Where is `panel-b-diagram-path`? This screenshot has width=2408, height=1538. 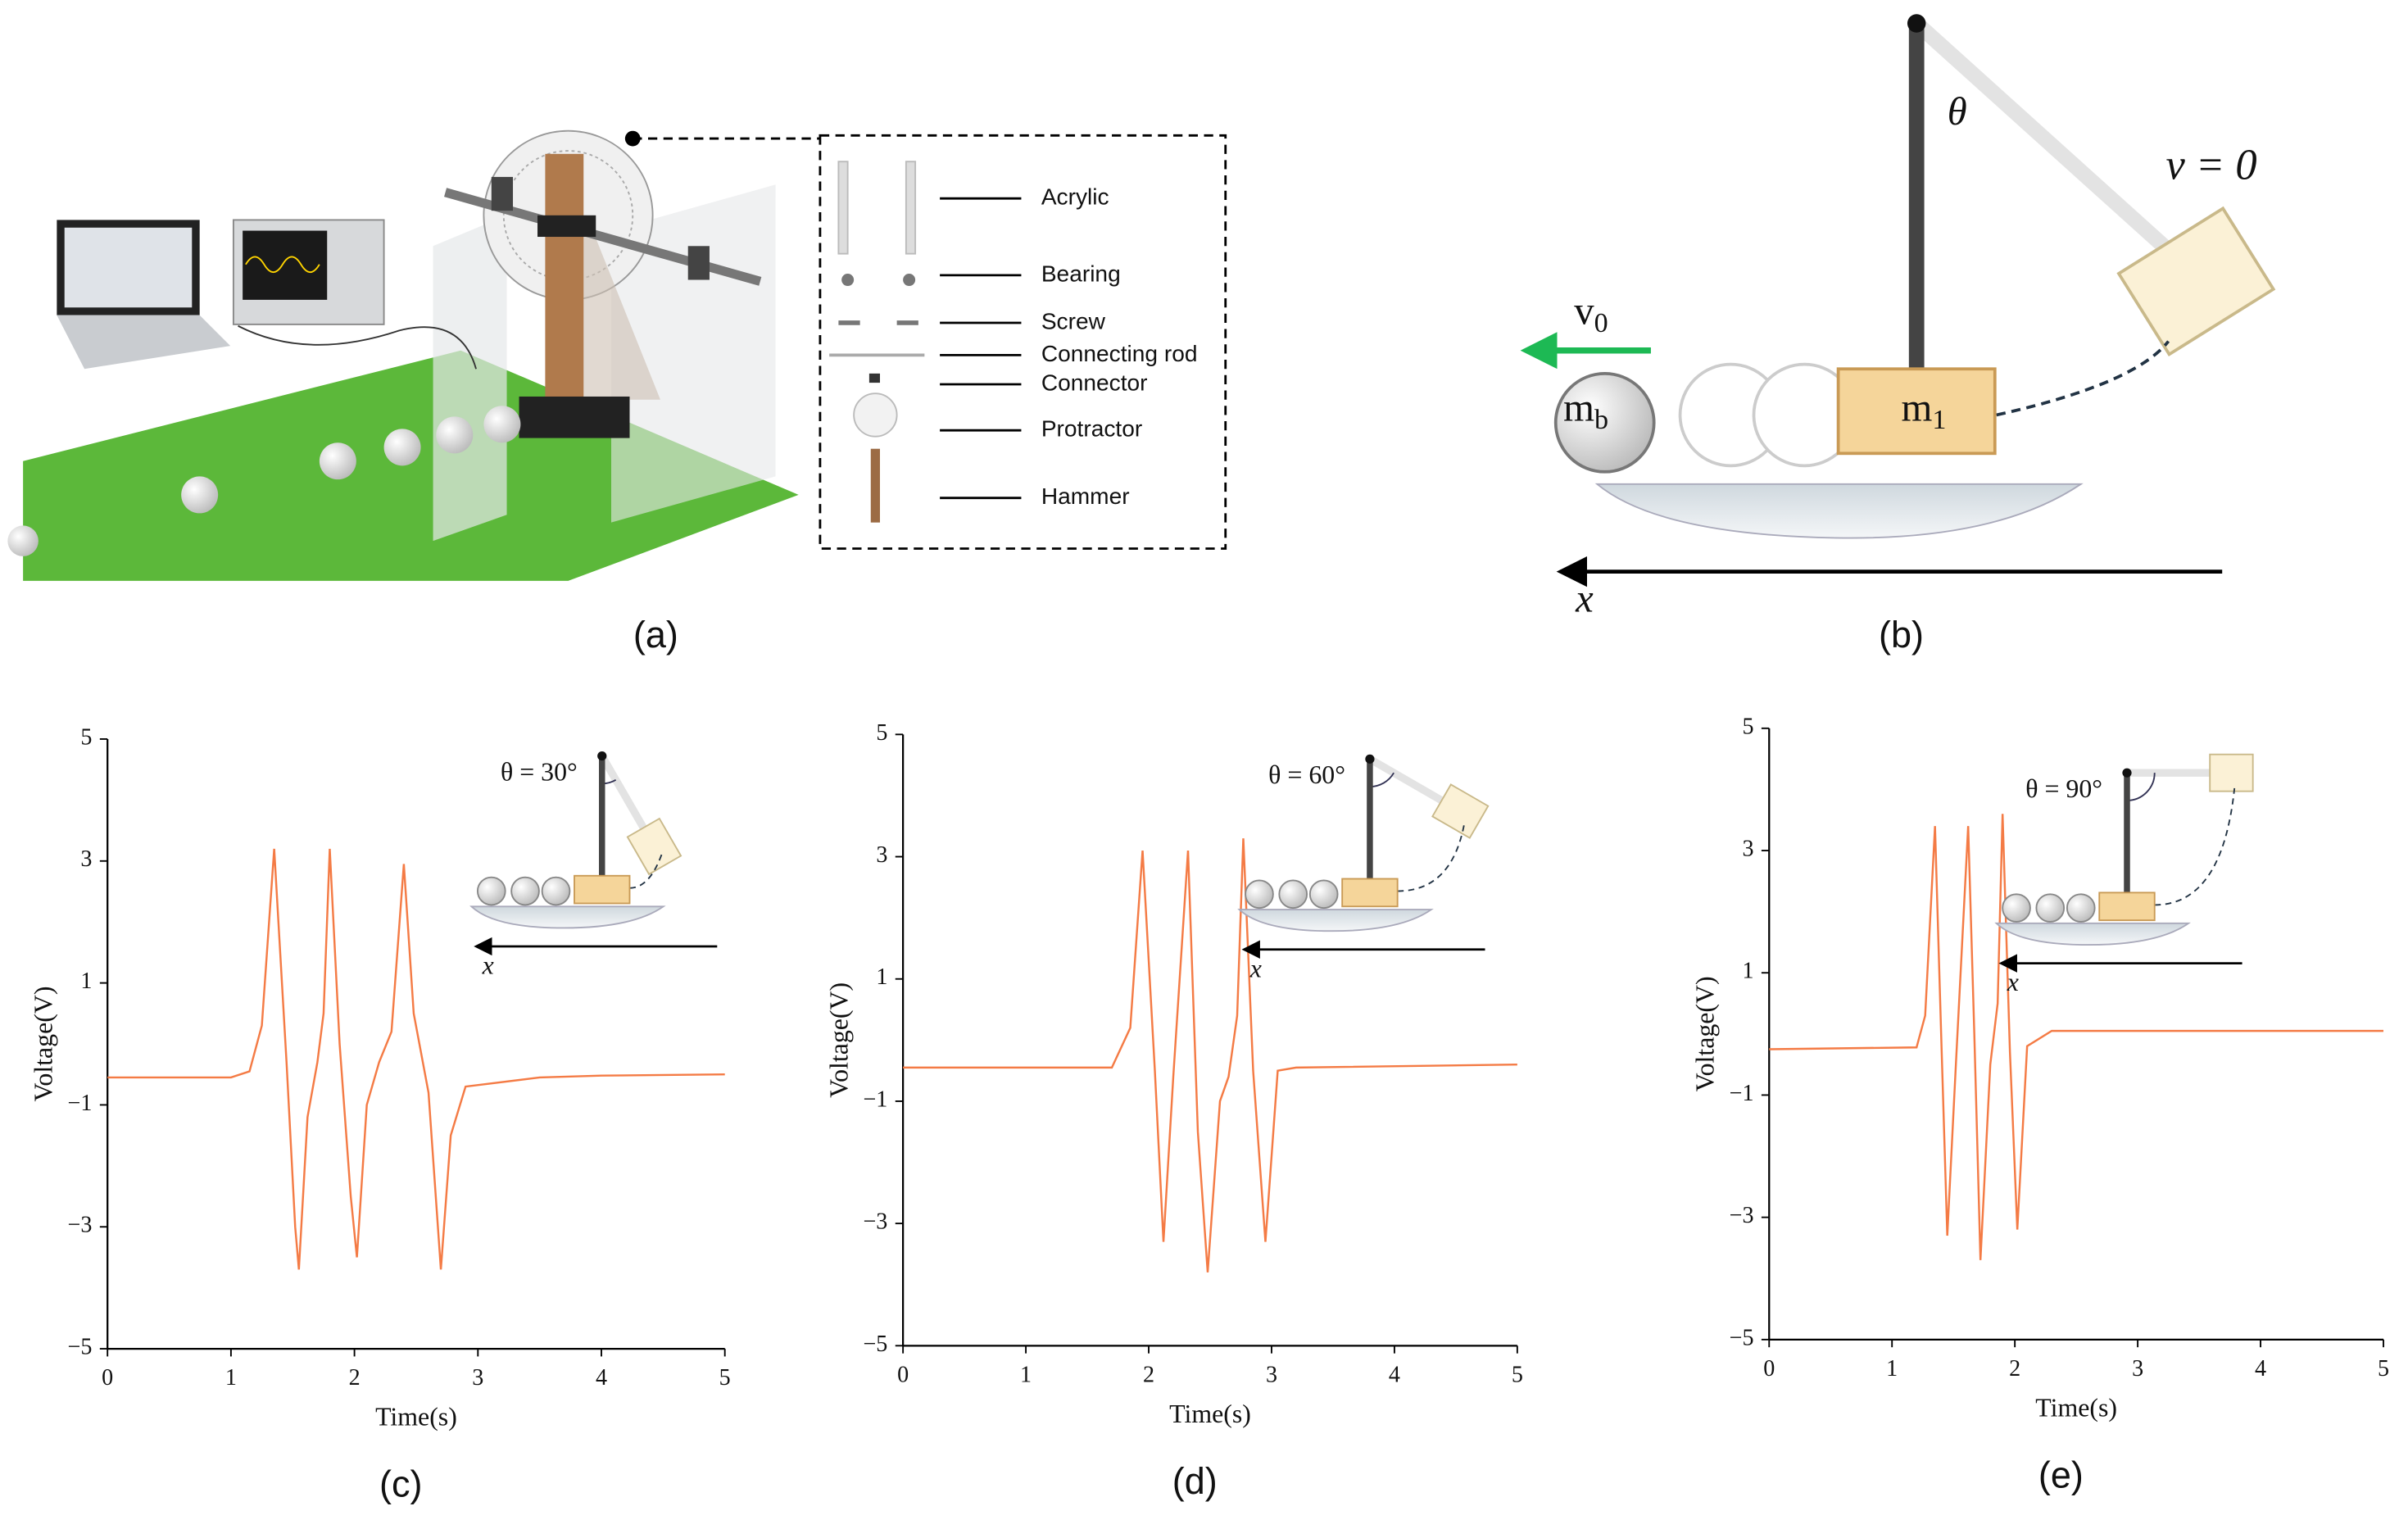 panel-b-diagram-path is located at coordinates (2083, 378).